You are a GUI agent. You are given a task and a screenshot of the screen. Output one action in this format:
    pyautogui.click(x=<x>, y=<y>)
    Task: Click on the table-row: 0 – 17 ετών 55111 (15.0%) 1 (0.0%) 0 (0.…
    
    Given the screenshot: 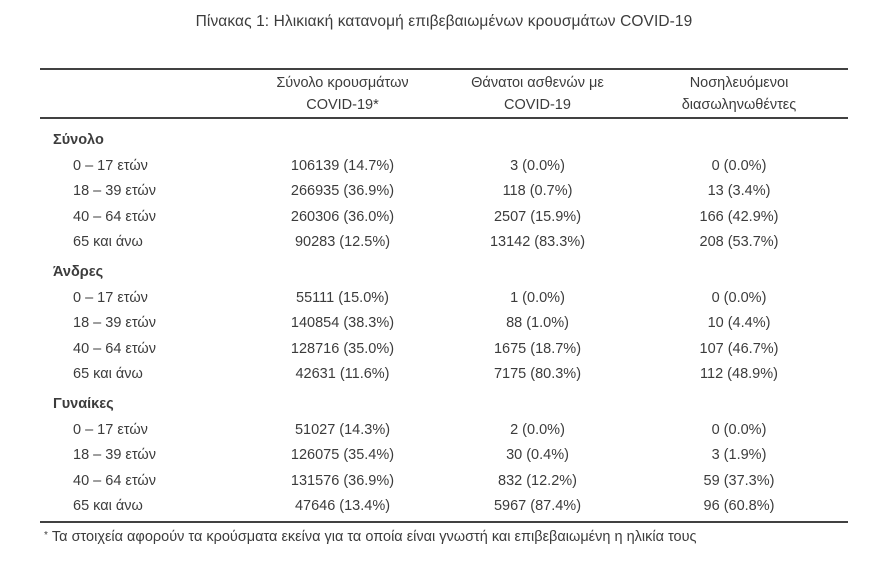 What is the action you would take?
    pyautogui.click(x=444, y=298)
    